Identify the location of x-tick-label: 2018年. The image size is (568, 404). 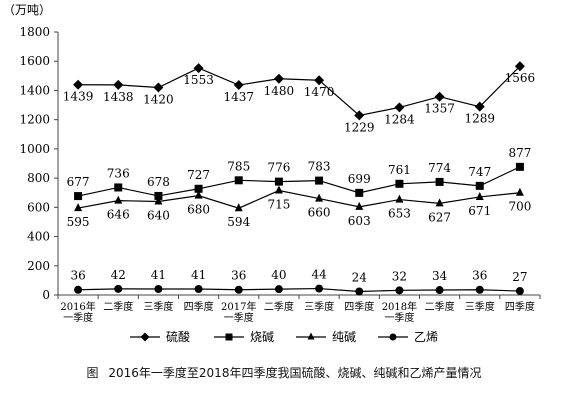
(399, 306).